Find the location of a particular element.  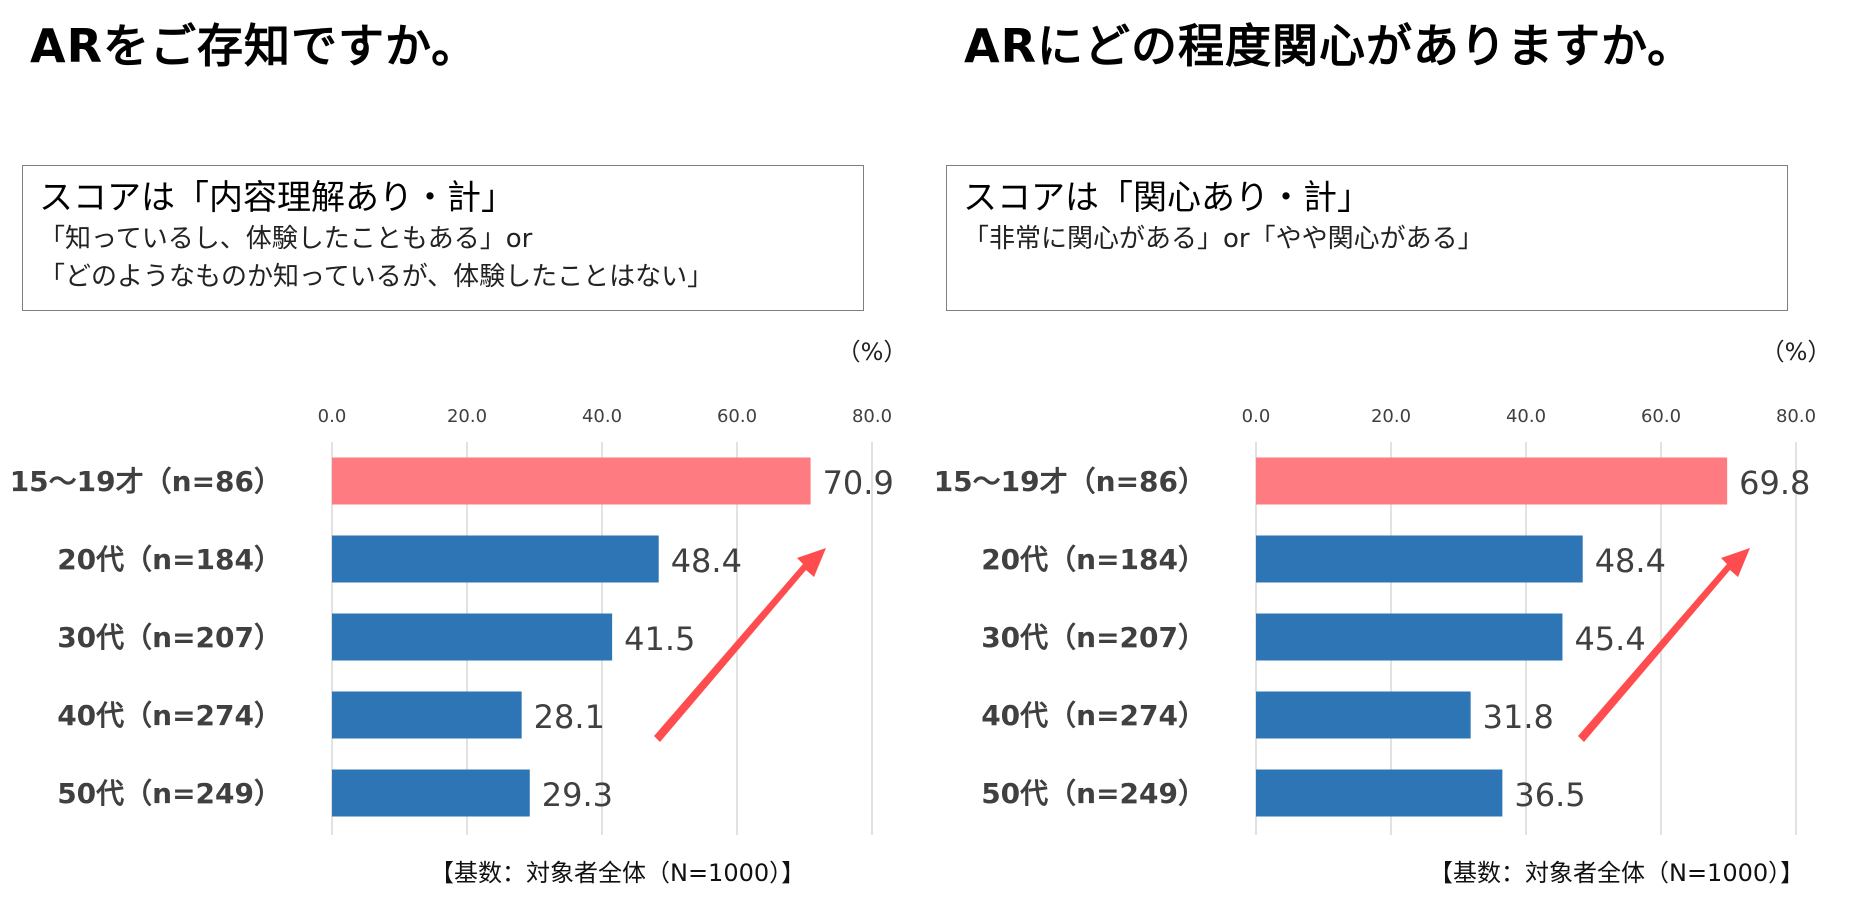

score-definition-title: スコアは「内容理解あり・計」 is located at coordinates (277, 198).